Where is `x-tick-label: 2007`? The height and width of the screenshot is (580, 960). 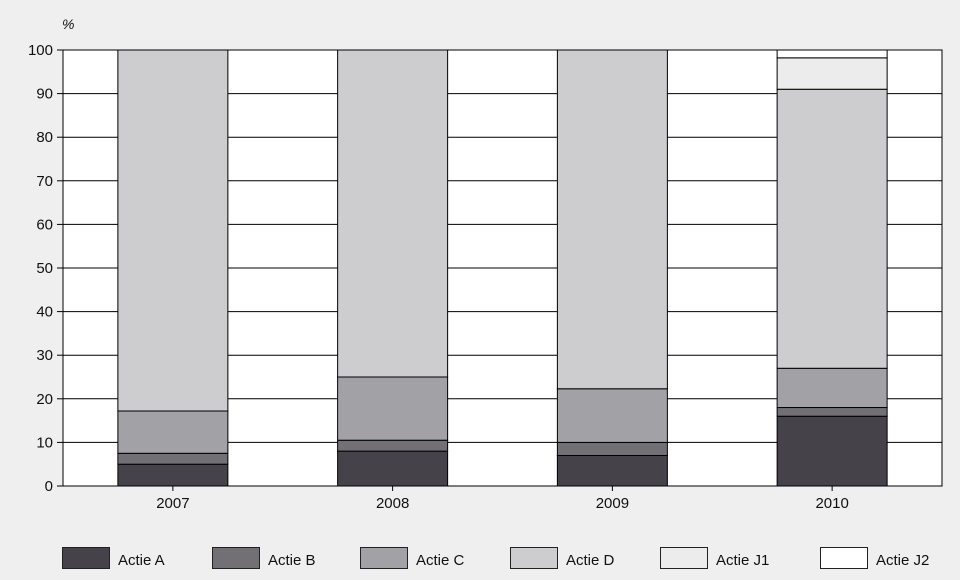 x-tick-label: 2007 is located at coordinates (172, 503).